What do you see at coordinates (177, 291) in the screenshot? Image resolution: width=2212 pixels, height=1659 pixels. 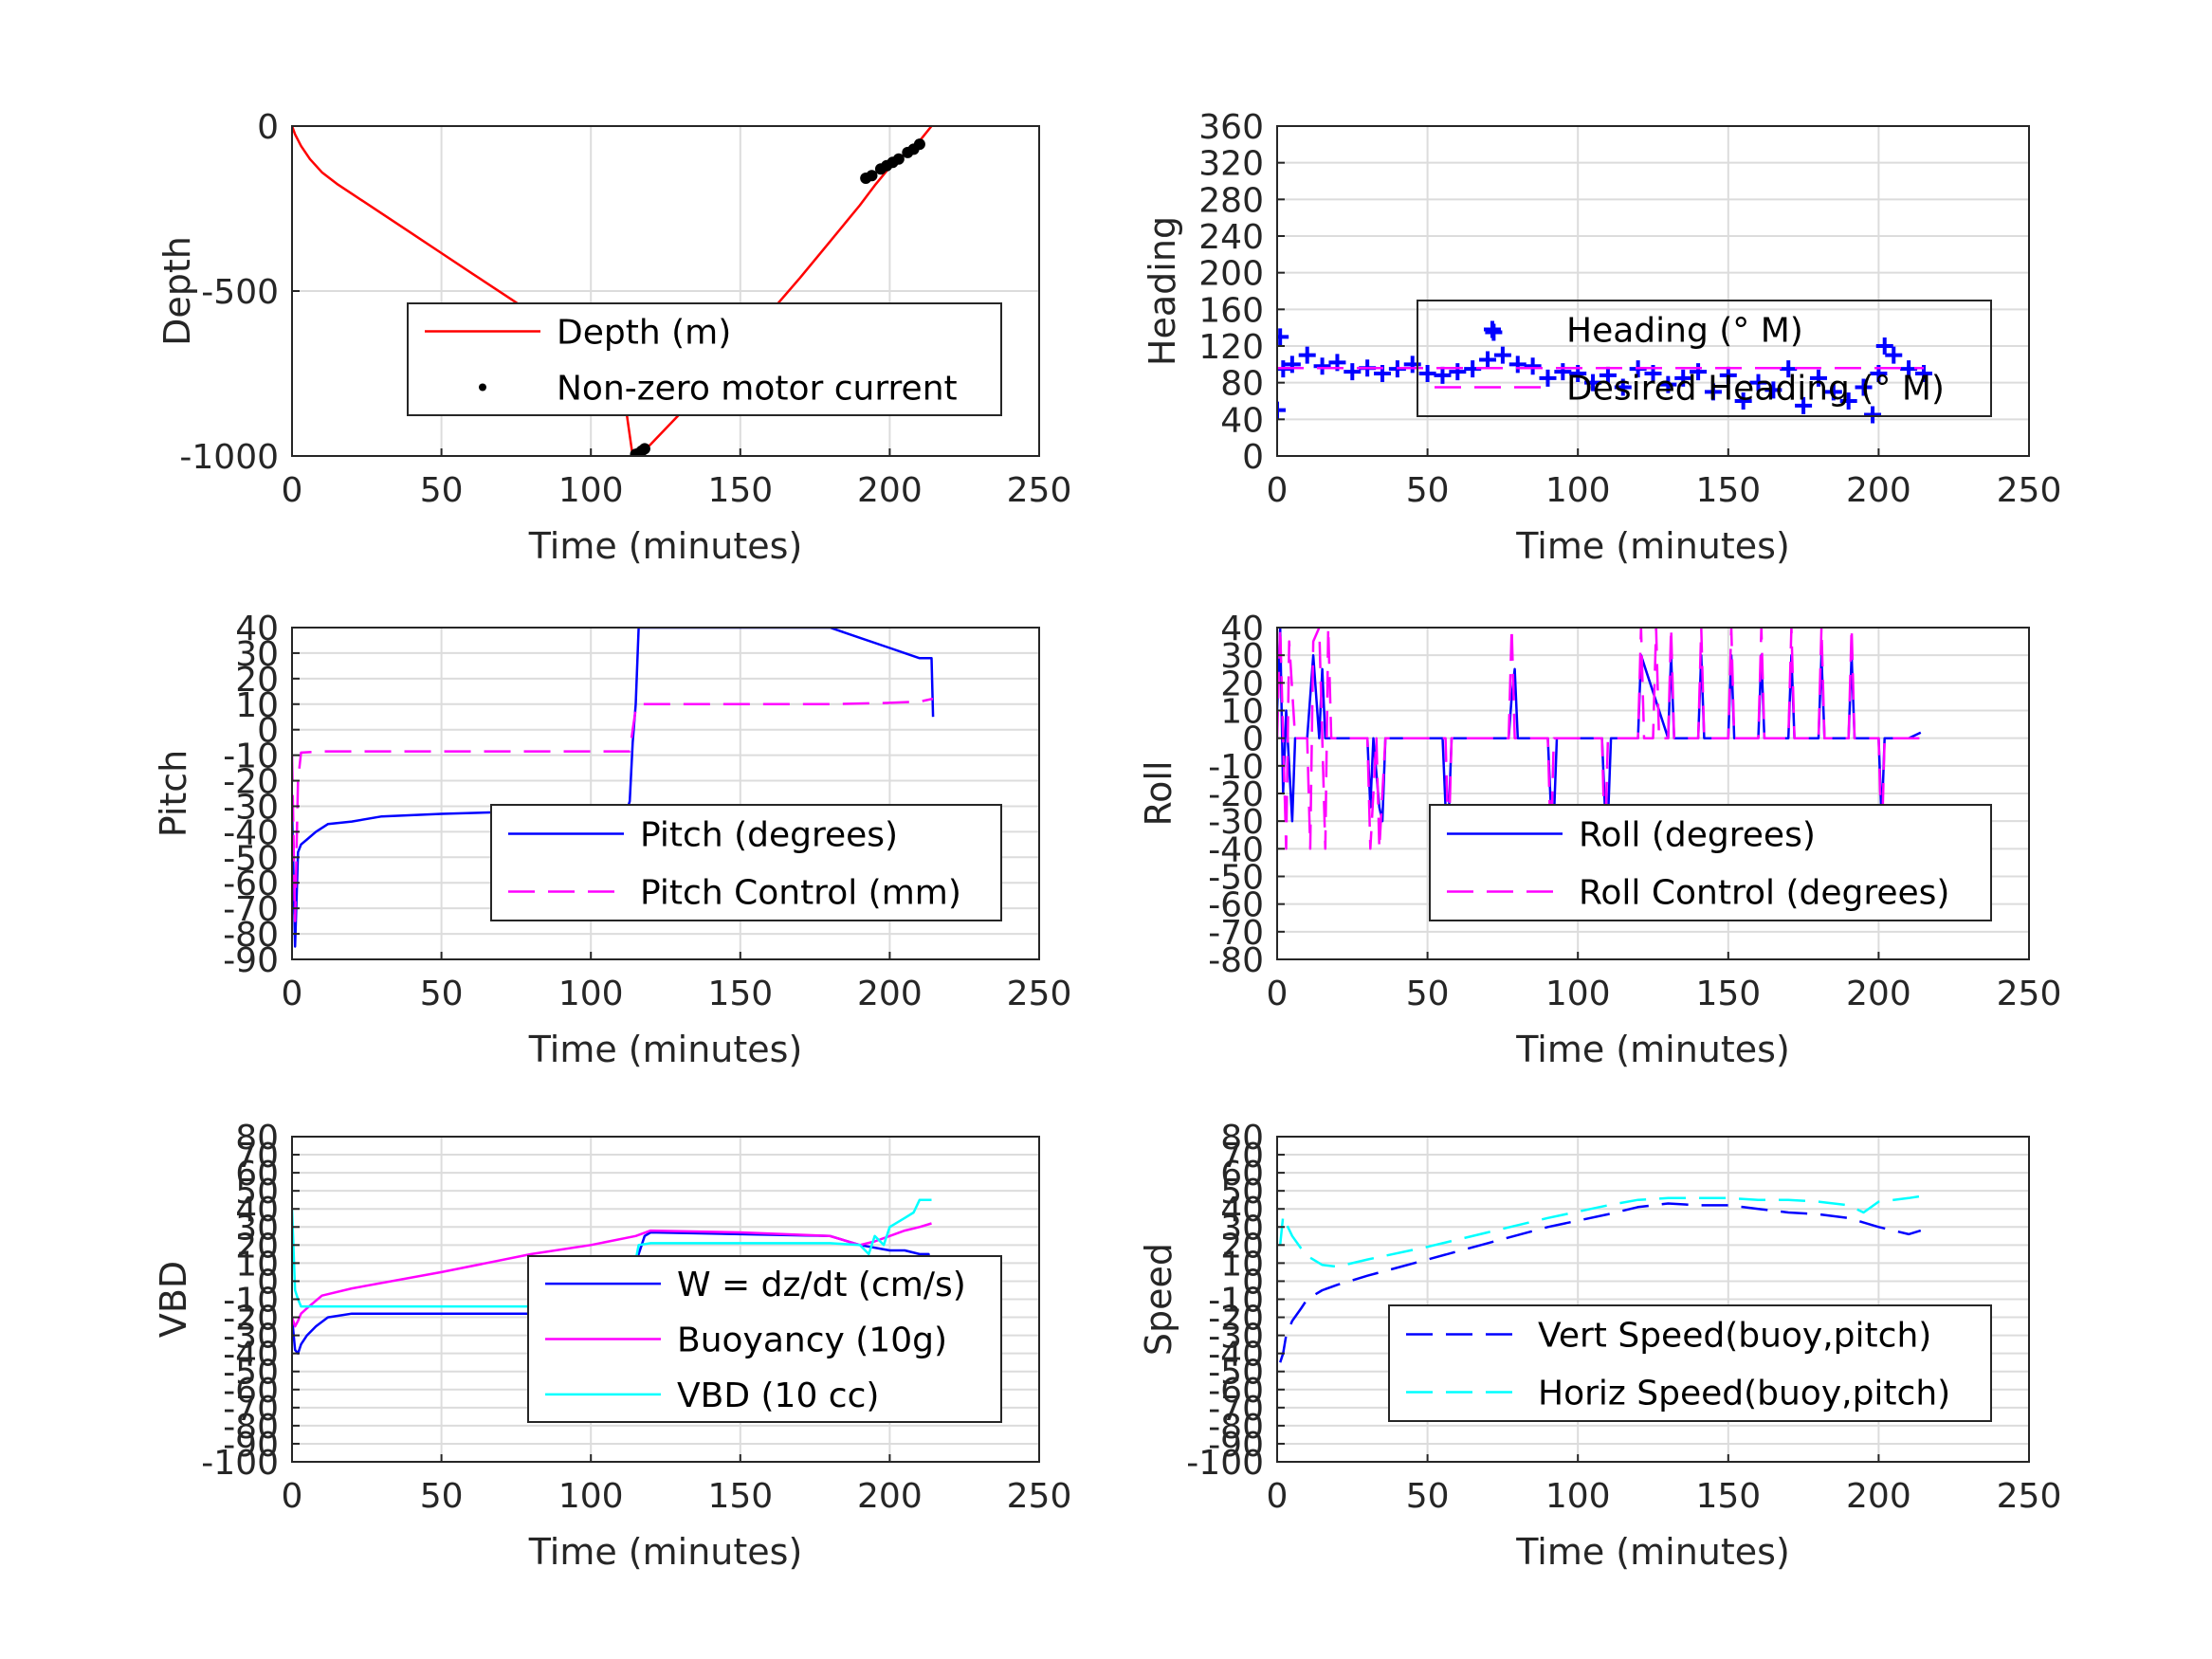 I see `y-axis-label: Depth` at bounding box center [177, 291].